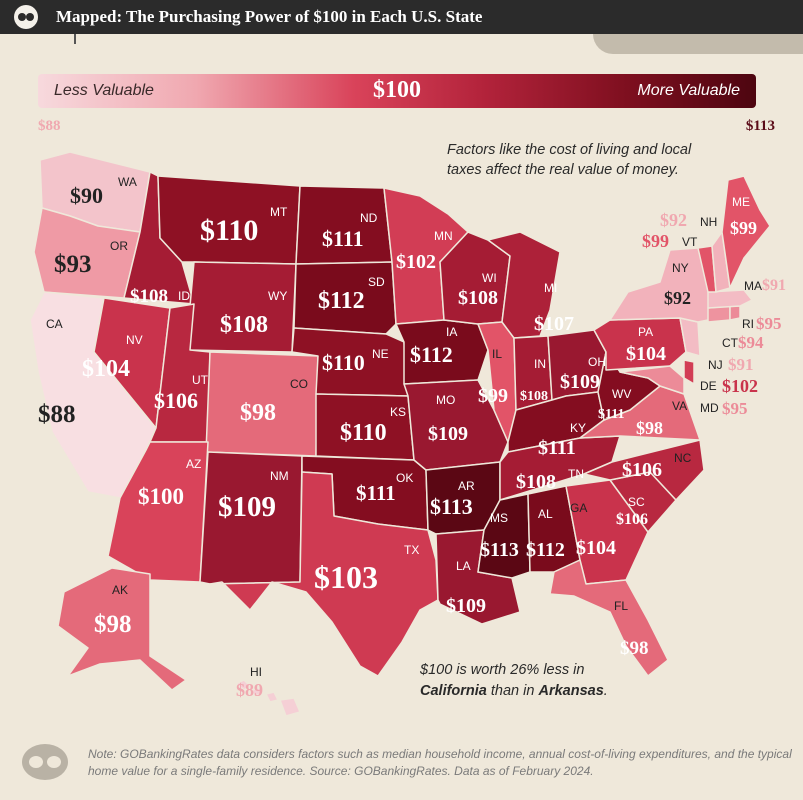 The height and width of the screenshot is (800, 803). Describe the element at coordinates (448, 434) in the screenshot. I see `label-value-MO: $109` at that location.